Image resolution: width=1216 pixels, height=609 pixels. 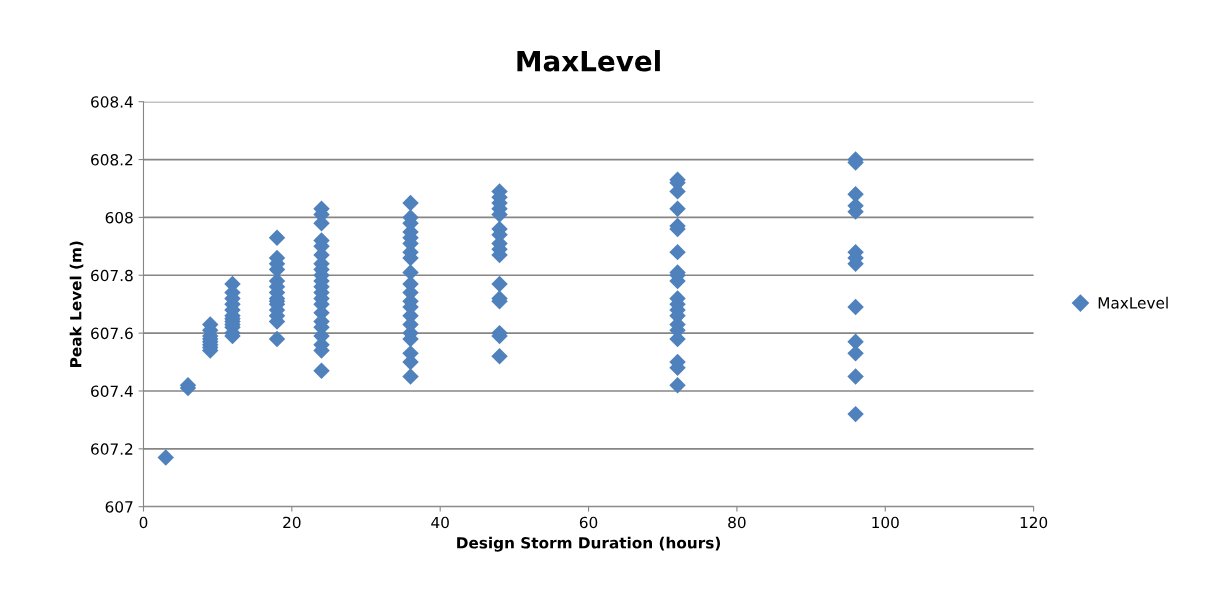 I want to click on x-axis-title: Design Storm Duration (hours), so click(x=589, y=544).